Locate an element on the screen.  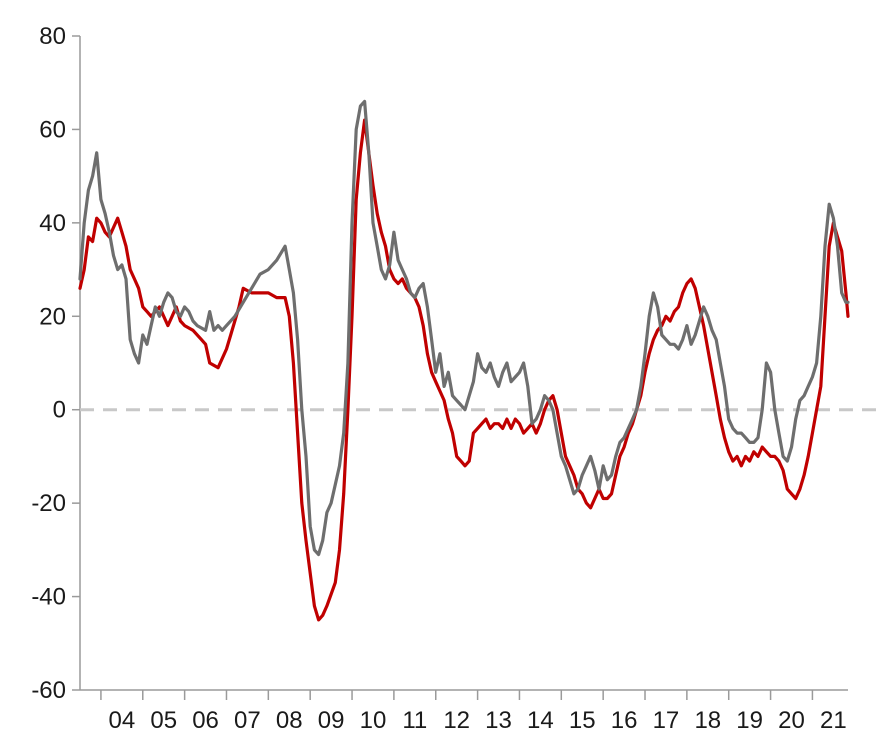
x-tick-label: 11 is located at coordinates (414, 720).